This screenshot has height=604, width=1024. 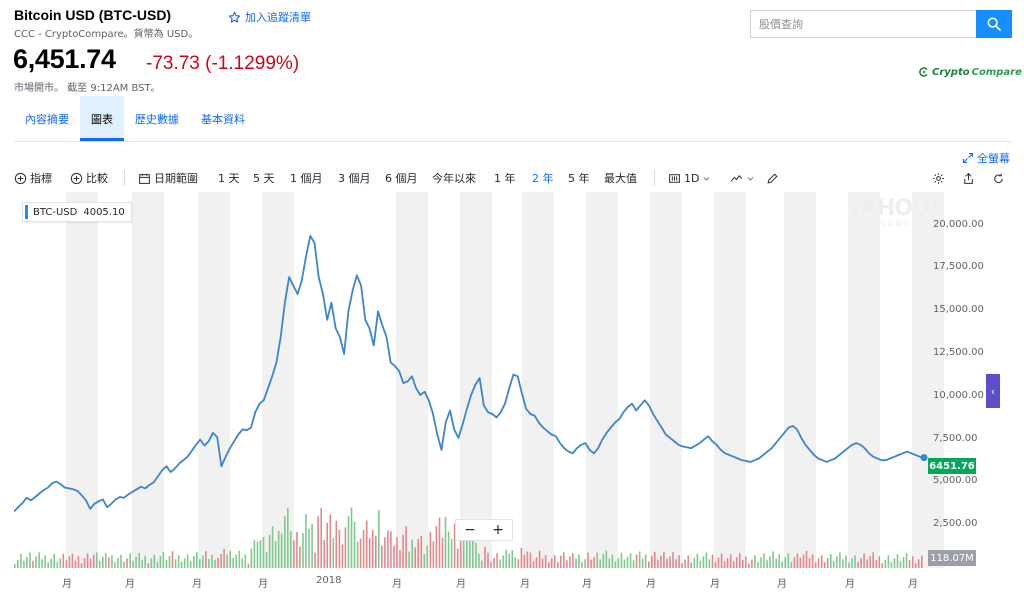 I want to click on range-3m: 3 個月, so click(x=354, y=178).